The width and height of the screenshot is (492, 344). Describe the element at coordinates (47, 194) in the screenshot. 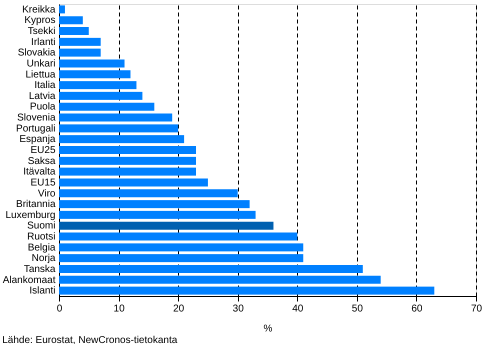

I see `y-tick-label: Viro` at that location.